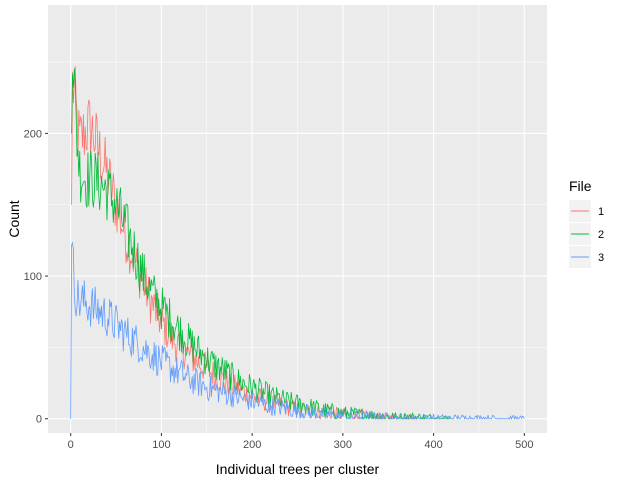 This screenshot has height=485, width=621. Describe the element at coordinates (161, 445) in the screenshot. I see `x-tick-label: 100` at that location.